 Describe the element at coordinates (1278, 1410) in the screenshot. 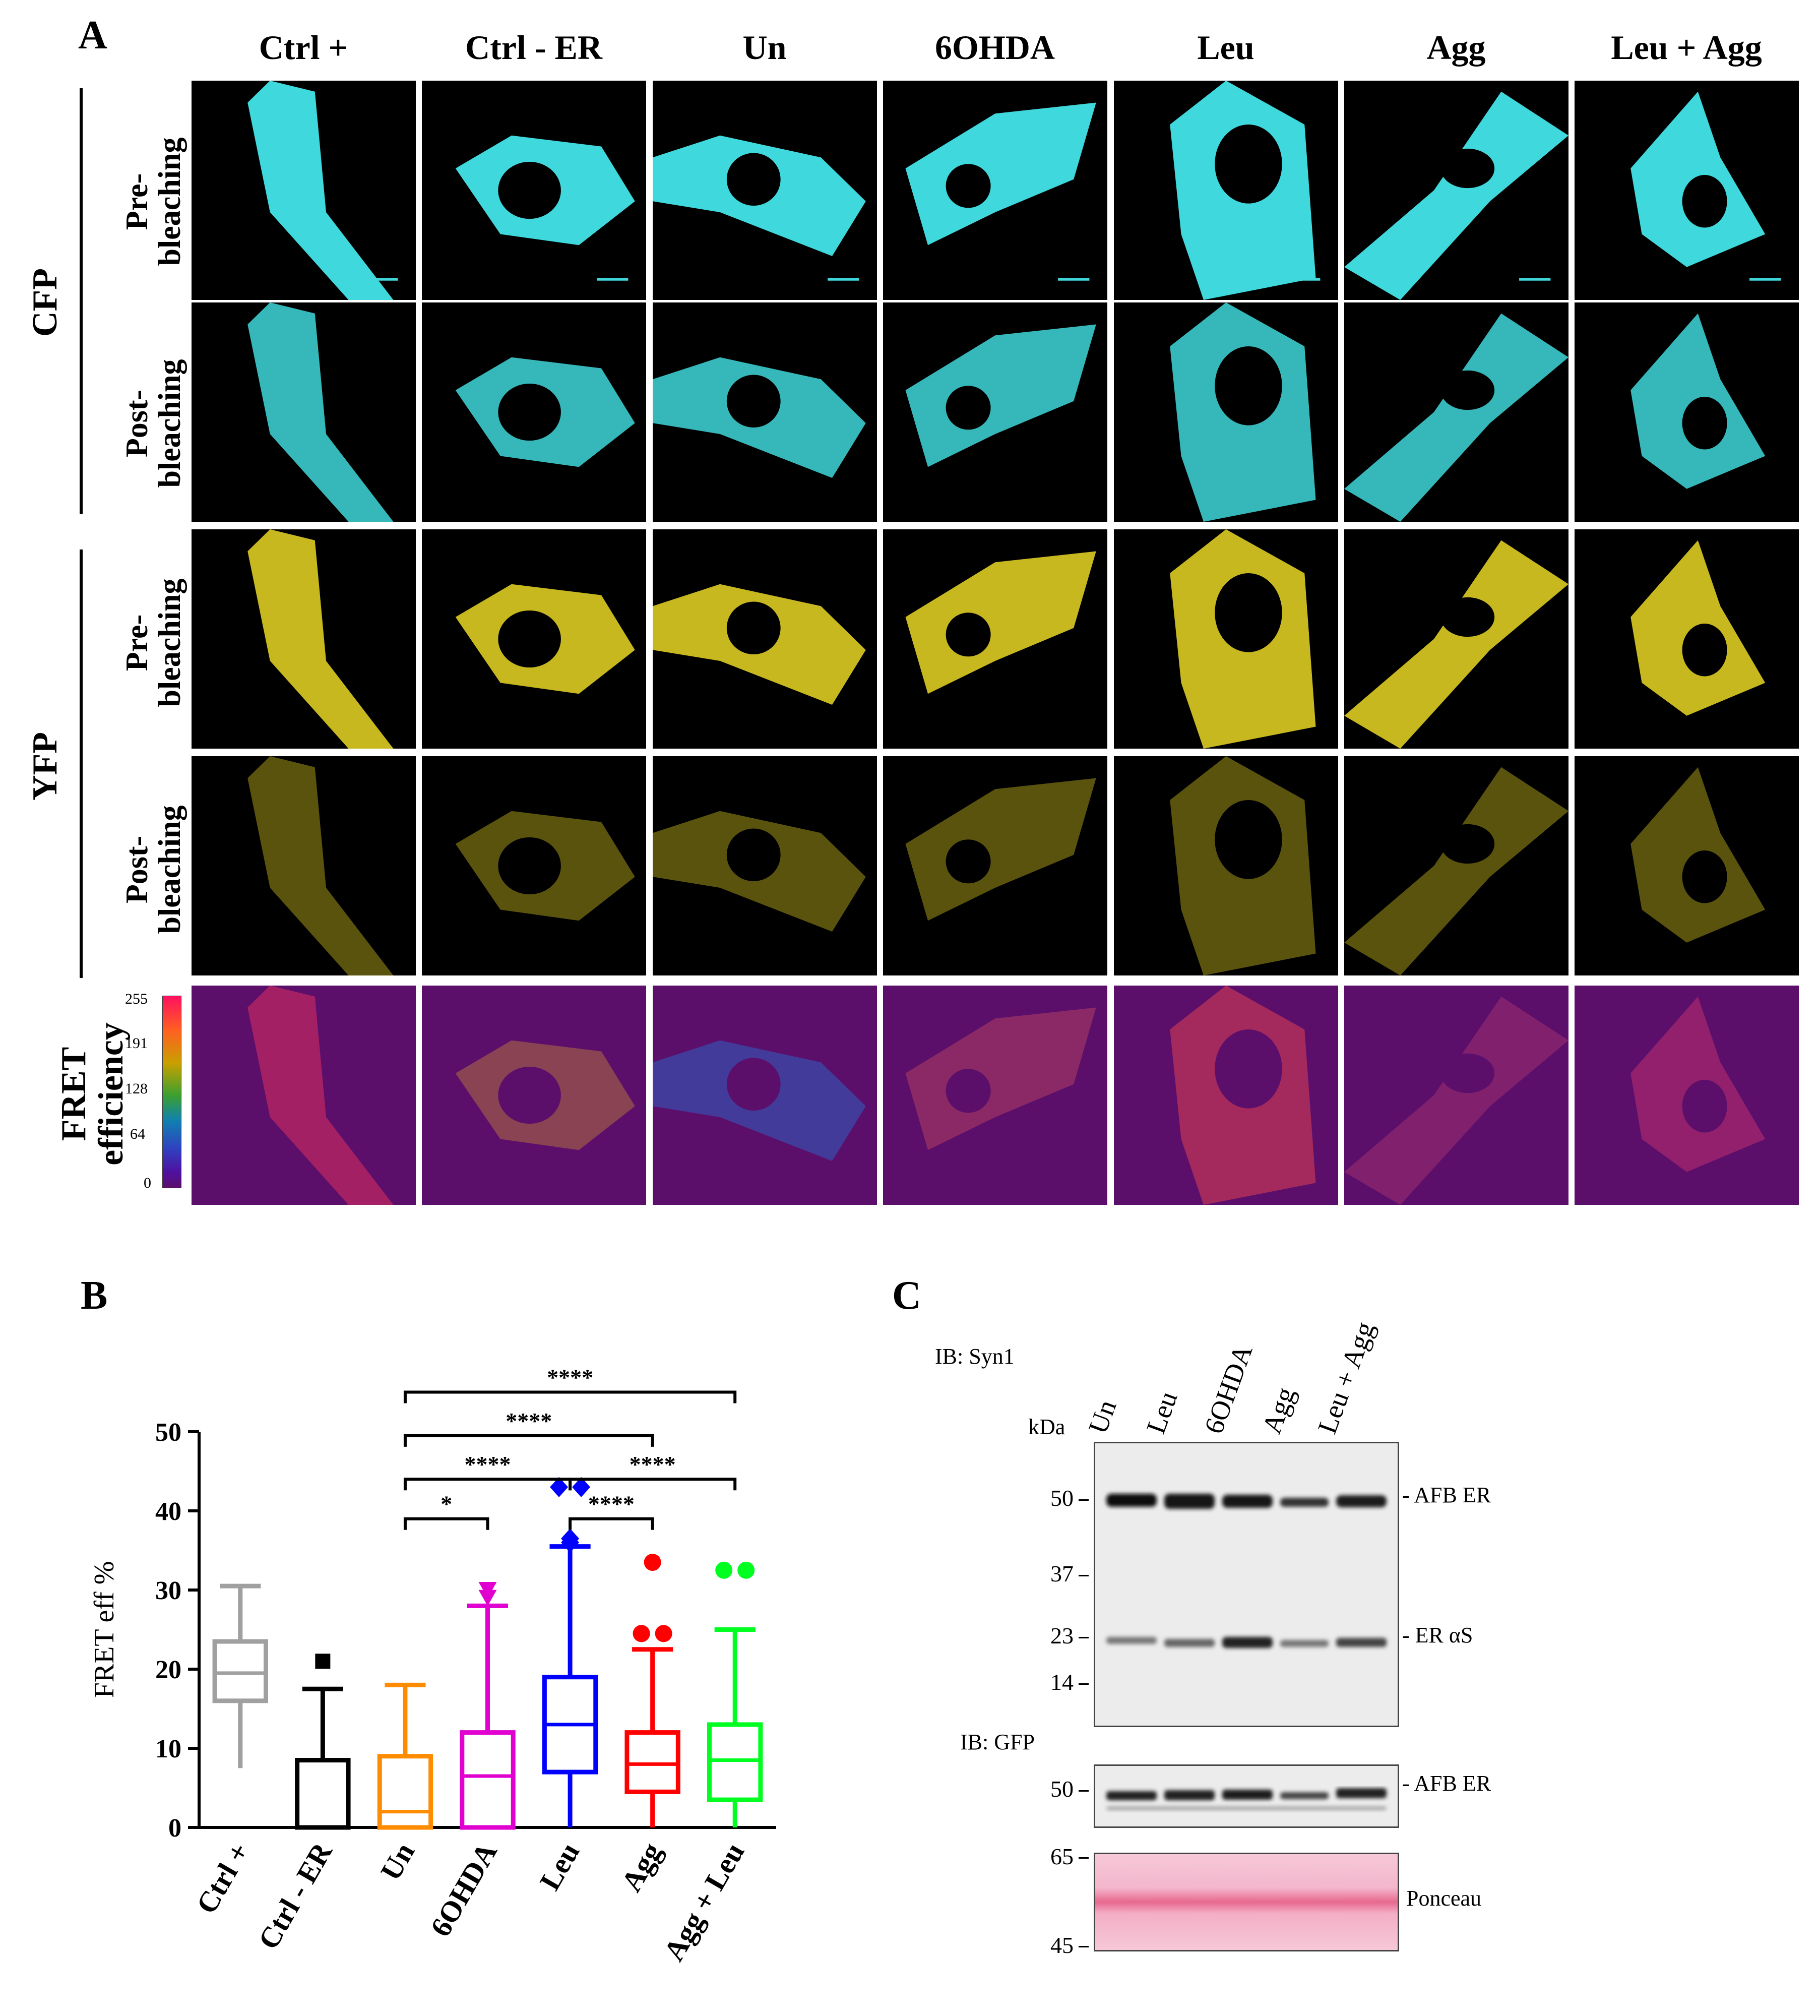

I see `lane-label: Agg` at that location.